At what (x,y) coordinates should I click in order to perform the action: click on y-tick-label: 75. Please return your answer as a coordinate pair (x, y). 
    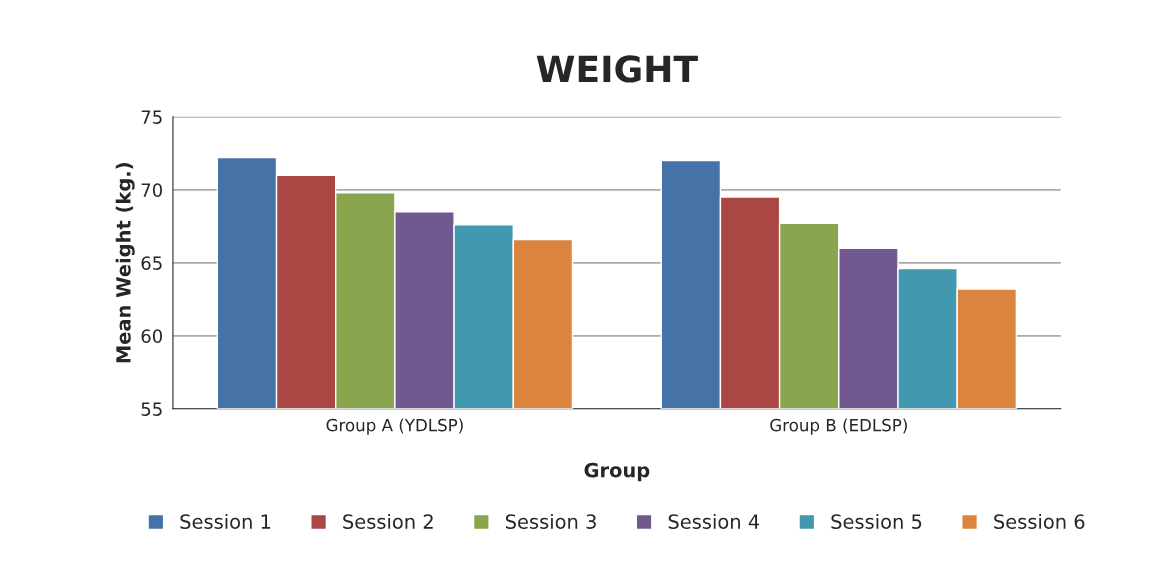
    Looking at the image, I should click on (151, 117).